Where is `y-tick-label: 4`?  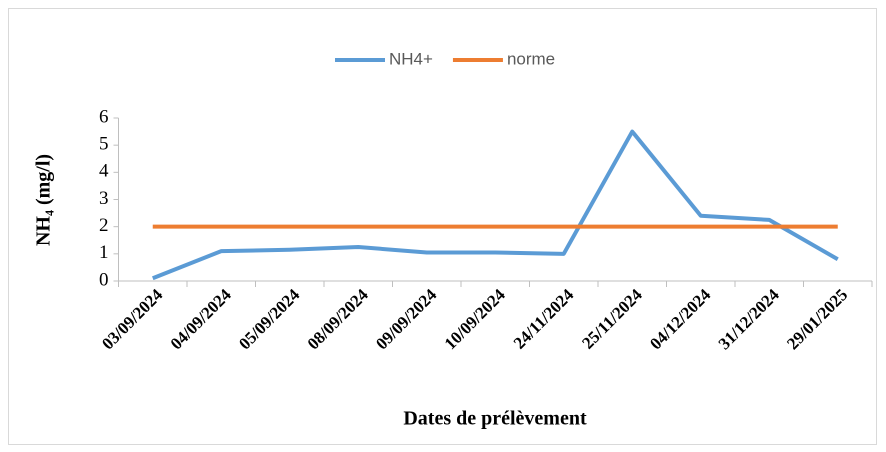 y-tick-label: 4 is located at coordinates (104, 171).